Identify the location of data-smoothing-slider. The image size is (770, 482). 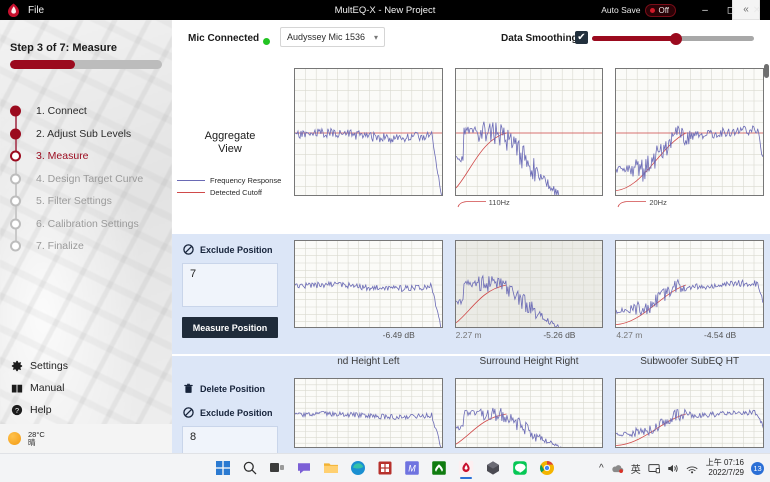
(673, 38).